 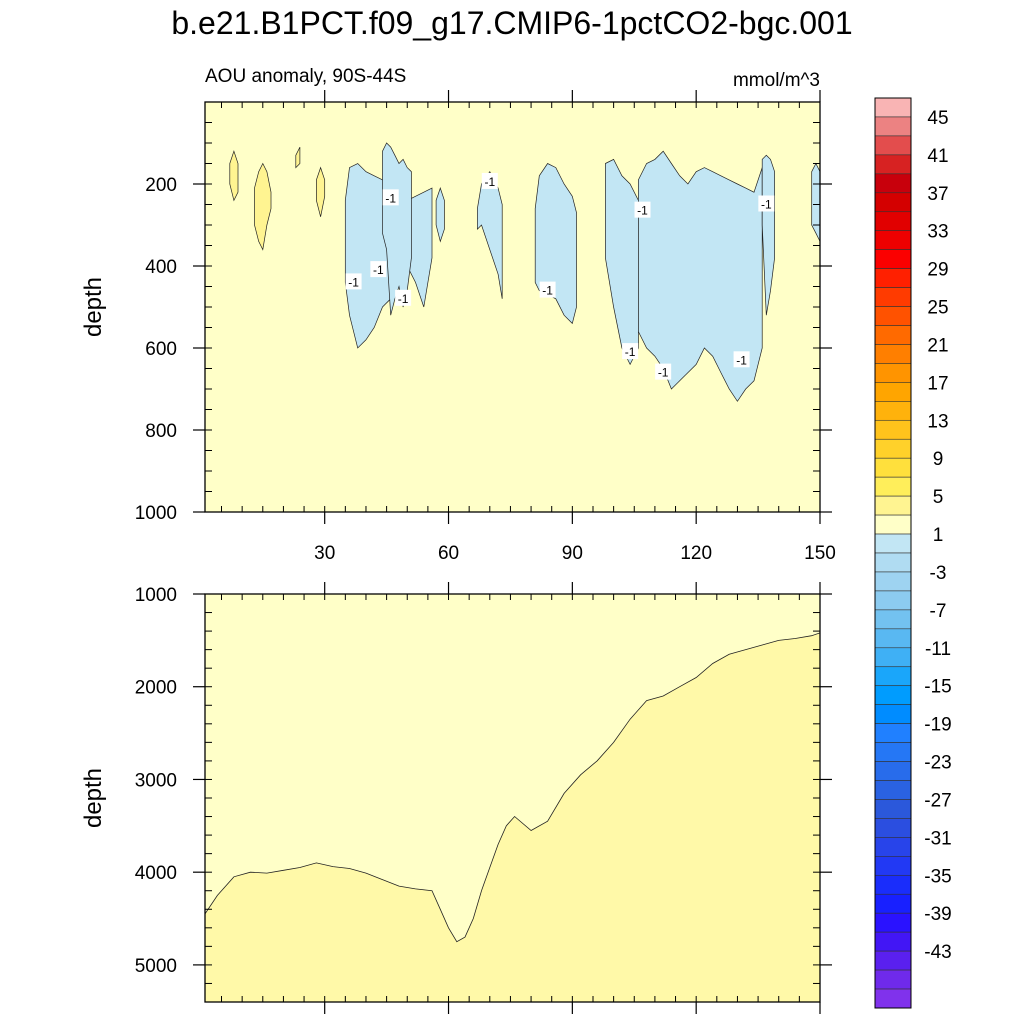 I want to click on x-tick-label: 120, so click(x=696, y=553).